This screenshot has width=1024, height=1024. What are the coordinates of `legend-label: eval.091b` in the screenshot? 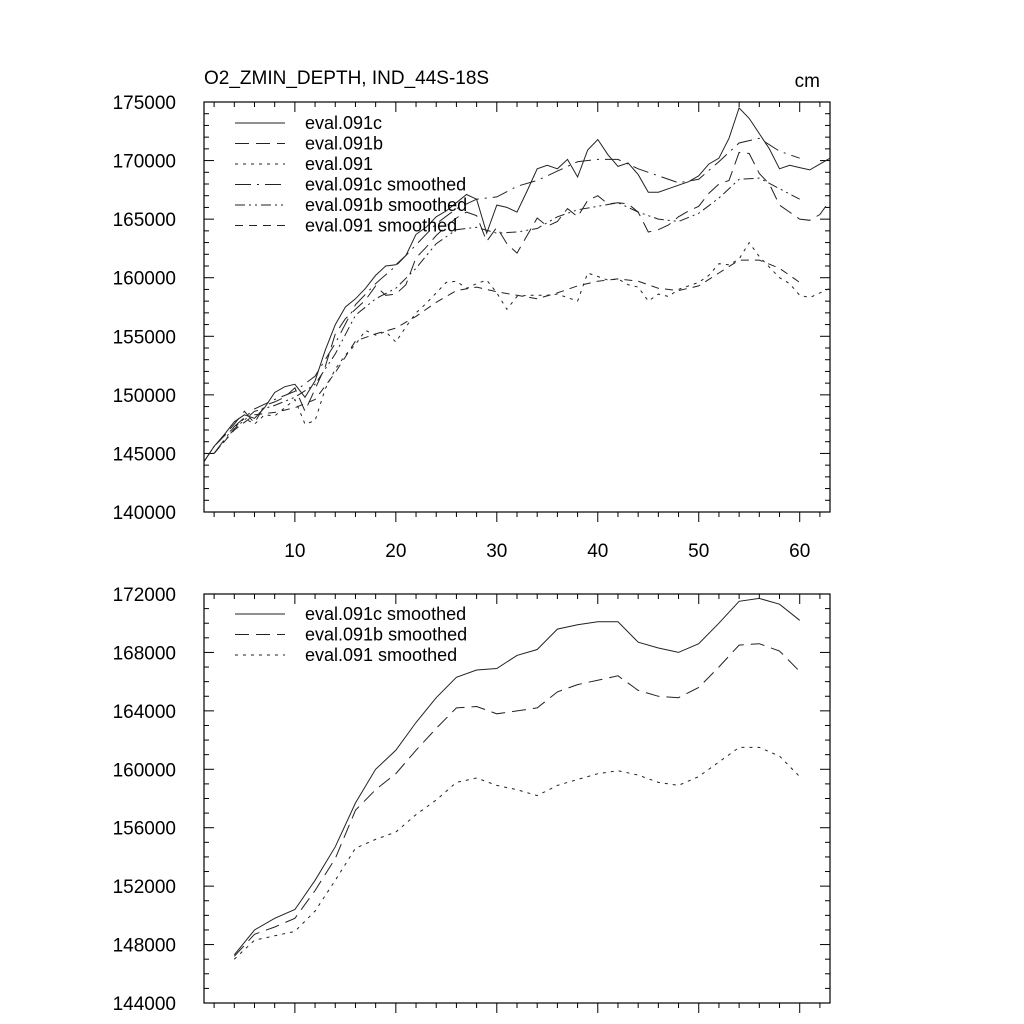 It's located at (344, 144).